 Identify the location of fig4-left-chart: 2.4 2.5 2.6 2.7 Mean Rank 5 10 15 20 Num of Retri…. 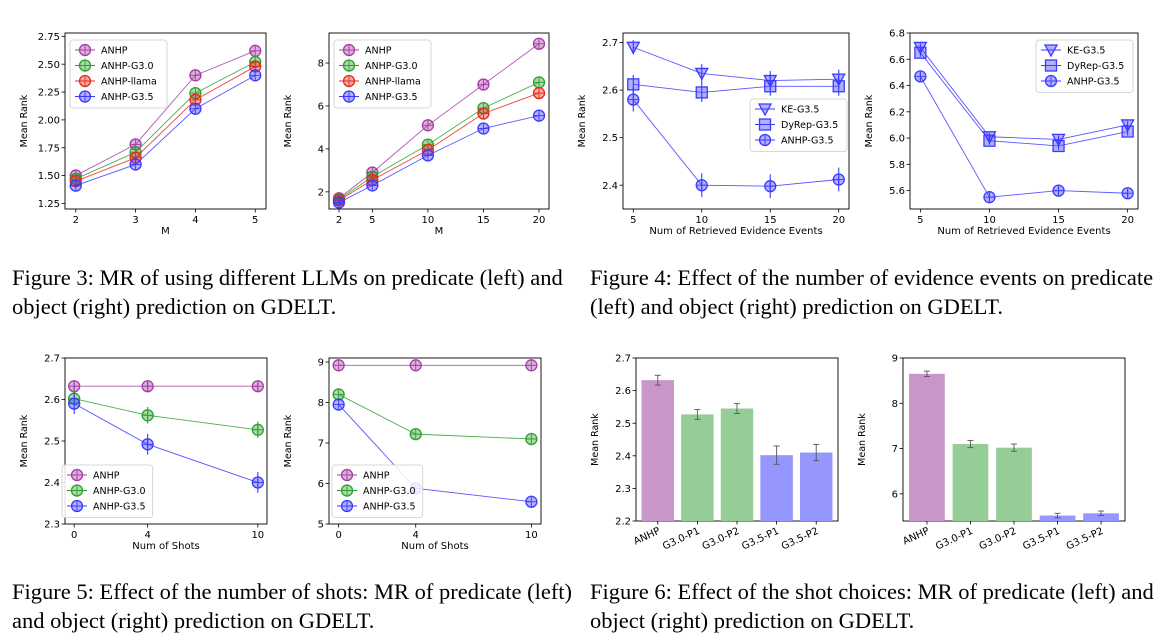
(713, 134).